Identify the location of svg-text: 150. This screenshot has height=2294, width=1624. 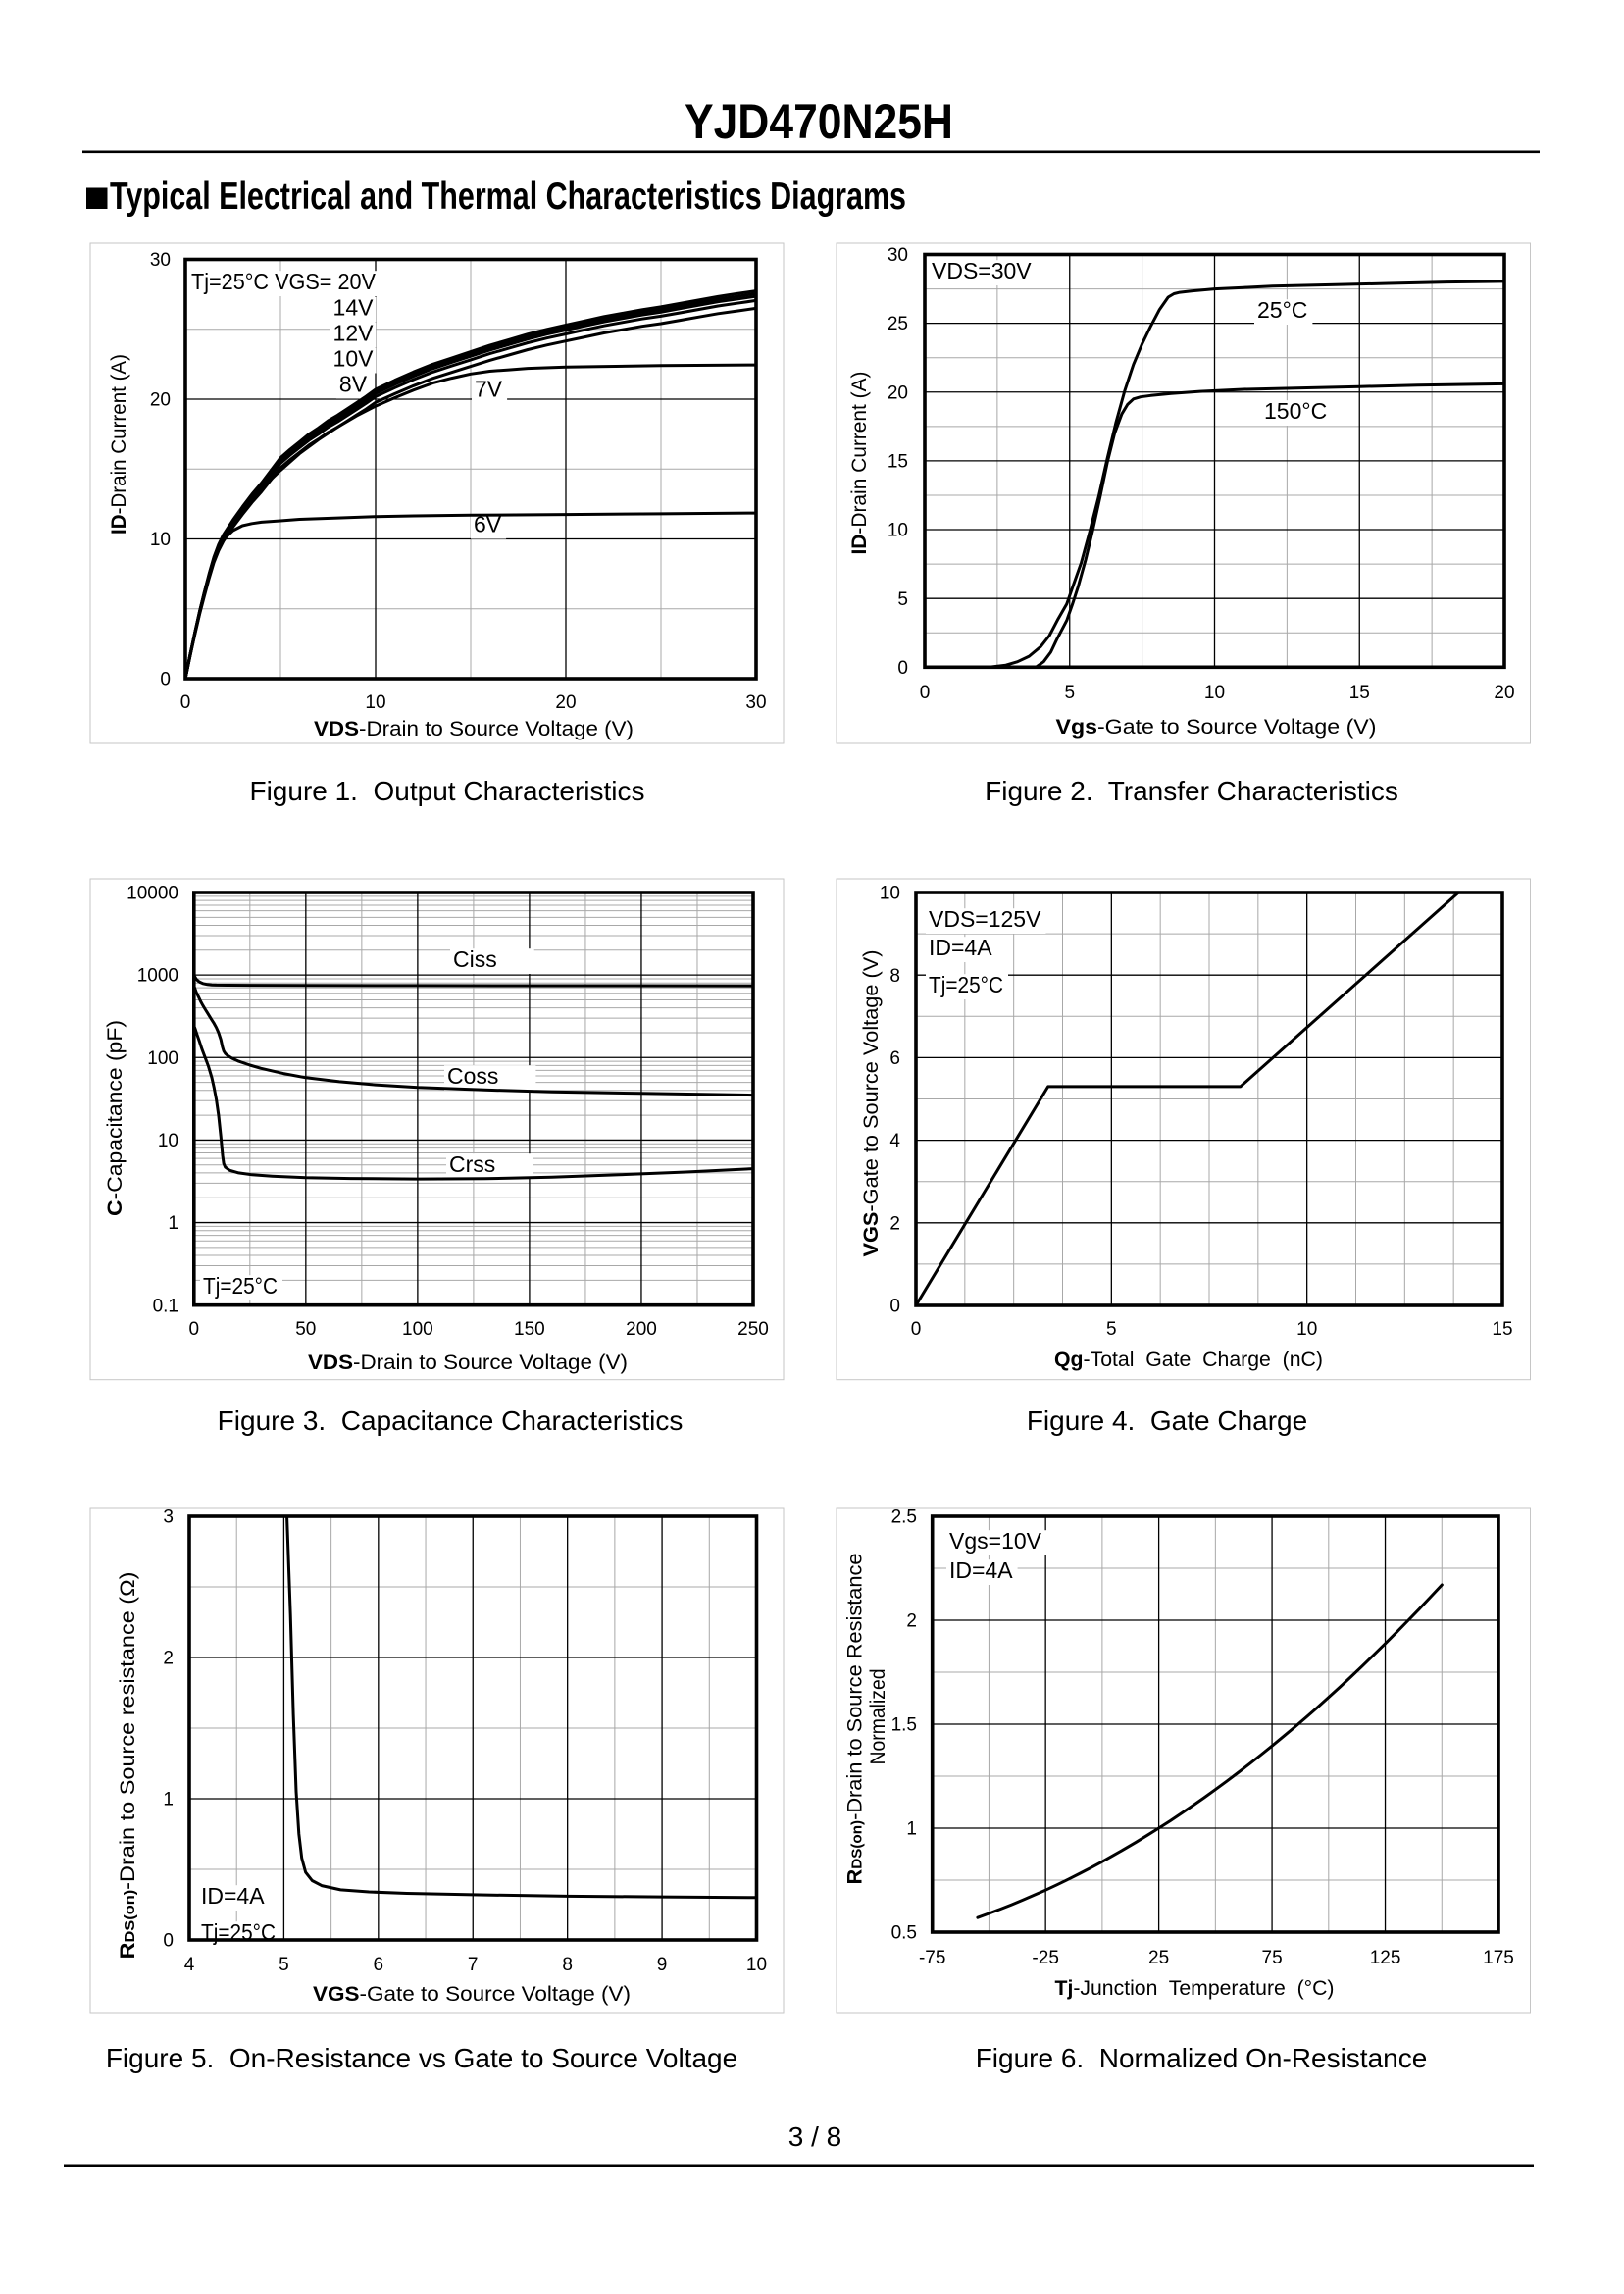
(529, 1329).